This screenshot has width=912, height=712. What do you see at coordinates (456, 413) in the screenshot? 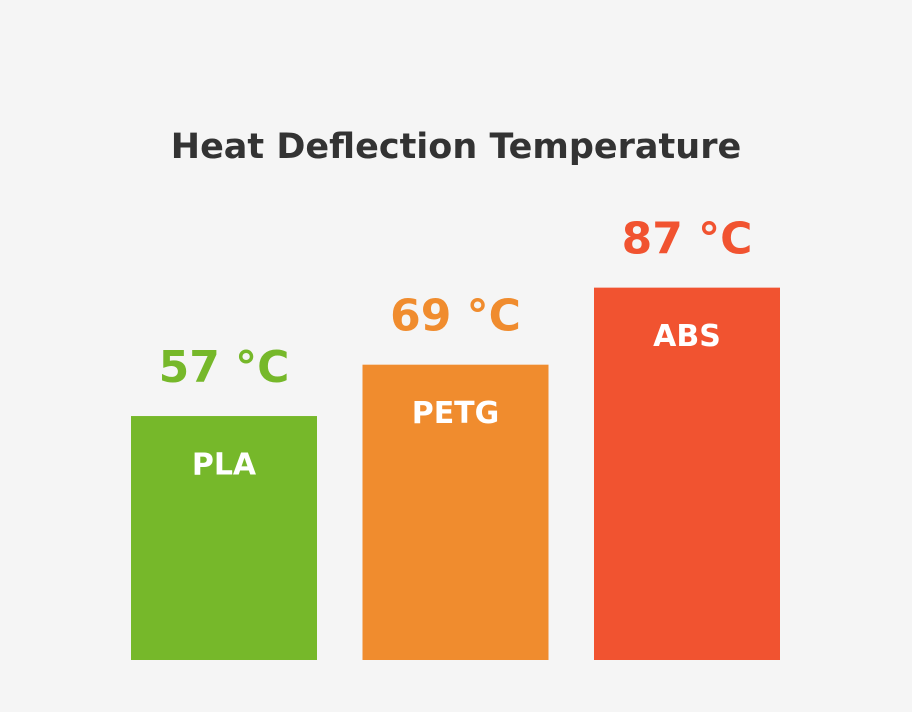
I see `category-label: PETG` at bounding box center [456, 413].